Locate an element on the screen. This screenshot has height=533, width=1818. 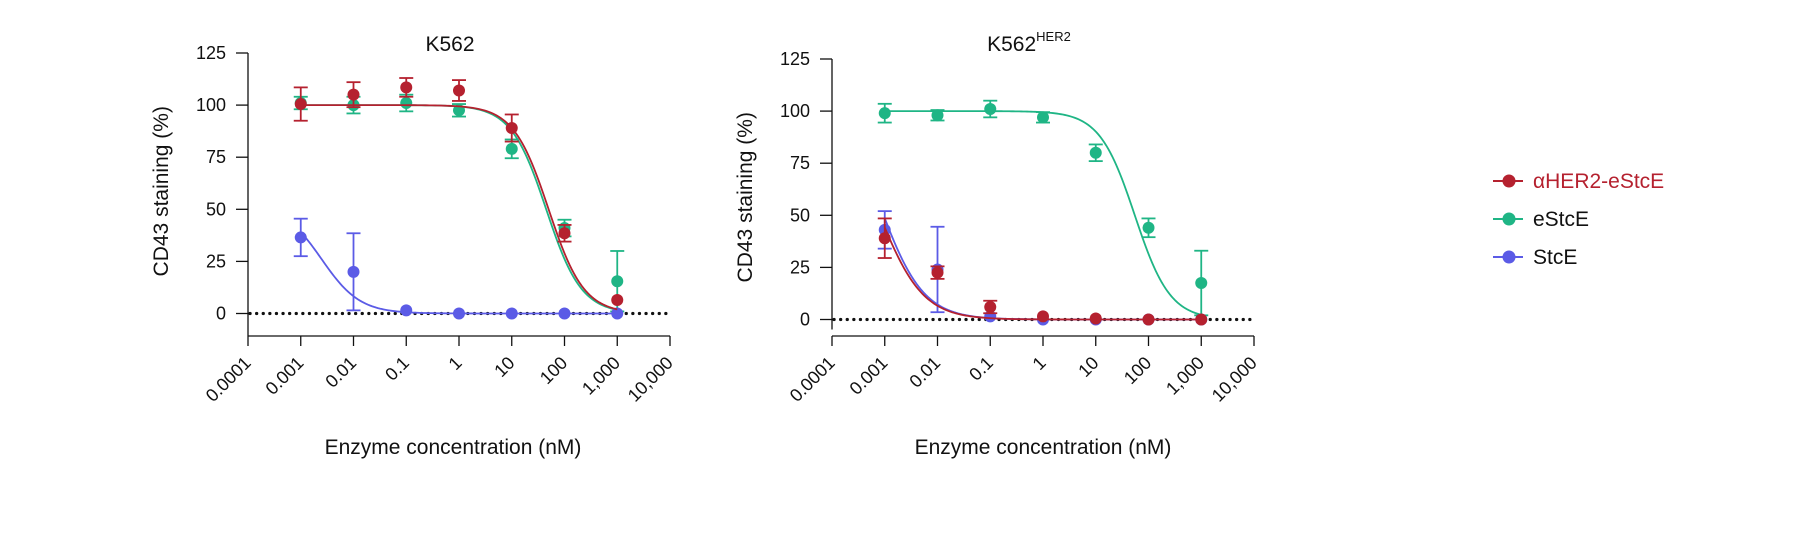
legend-item-aher2: αHER2-eStcE is located at coordinates (1578, 181).